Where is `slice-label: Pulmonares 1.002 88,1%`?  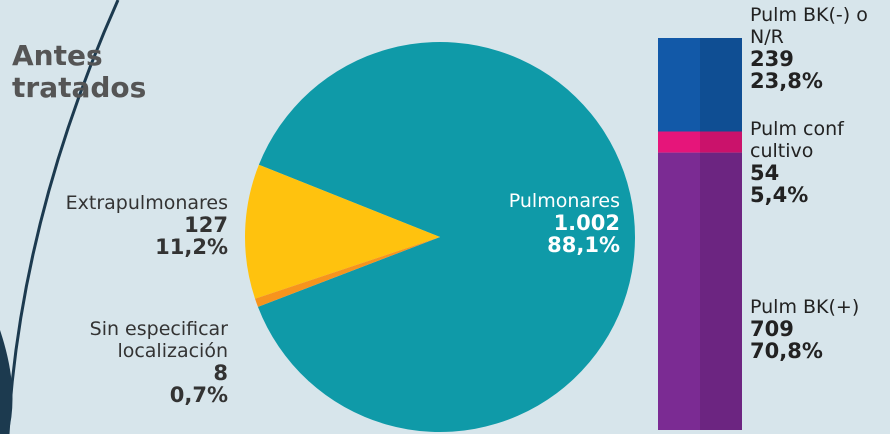 slice-label: Pulmonares 1.002 88,1% is located at coordinates (530, 223).